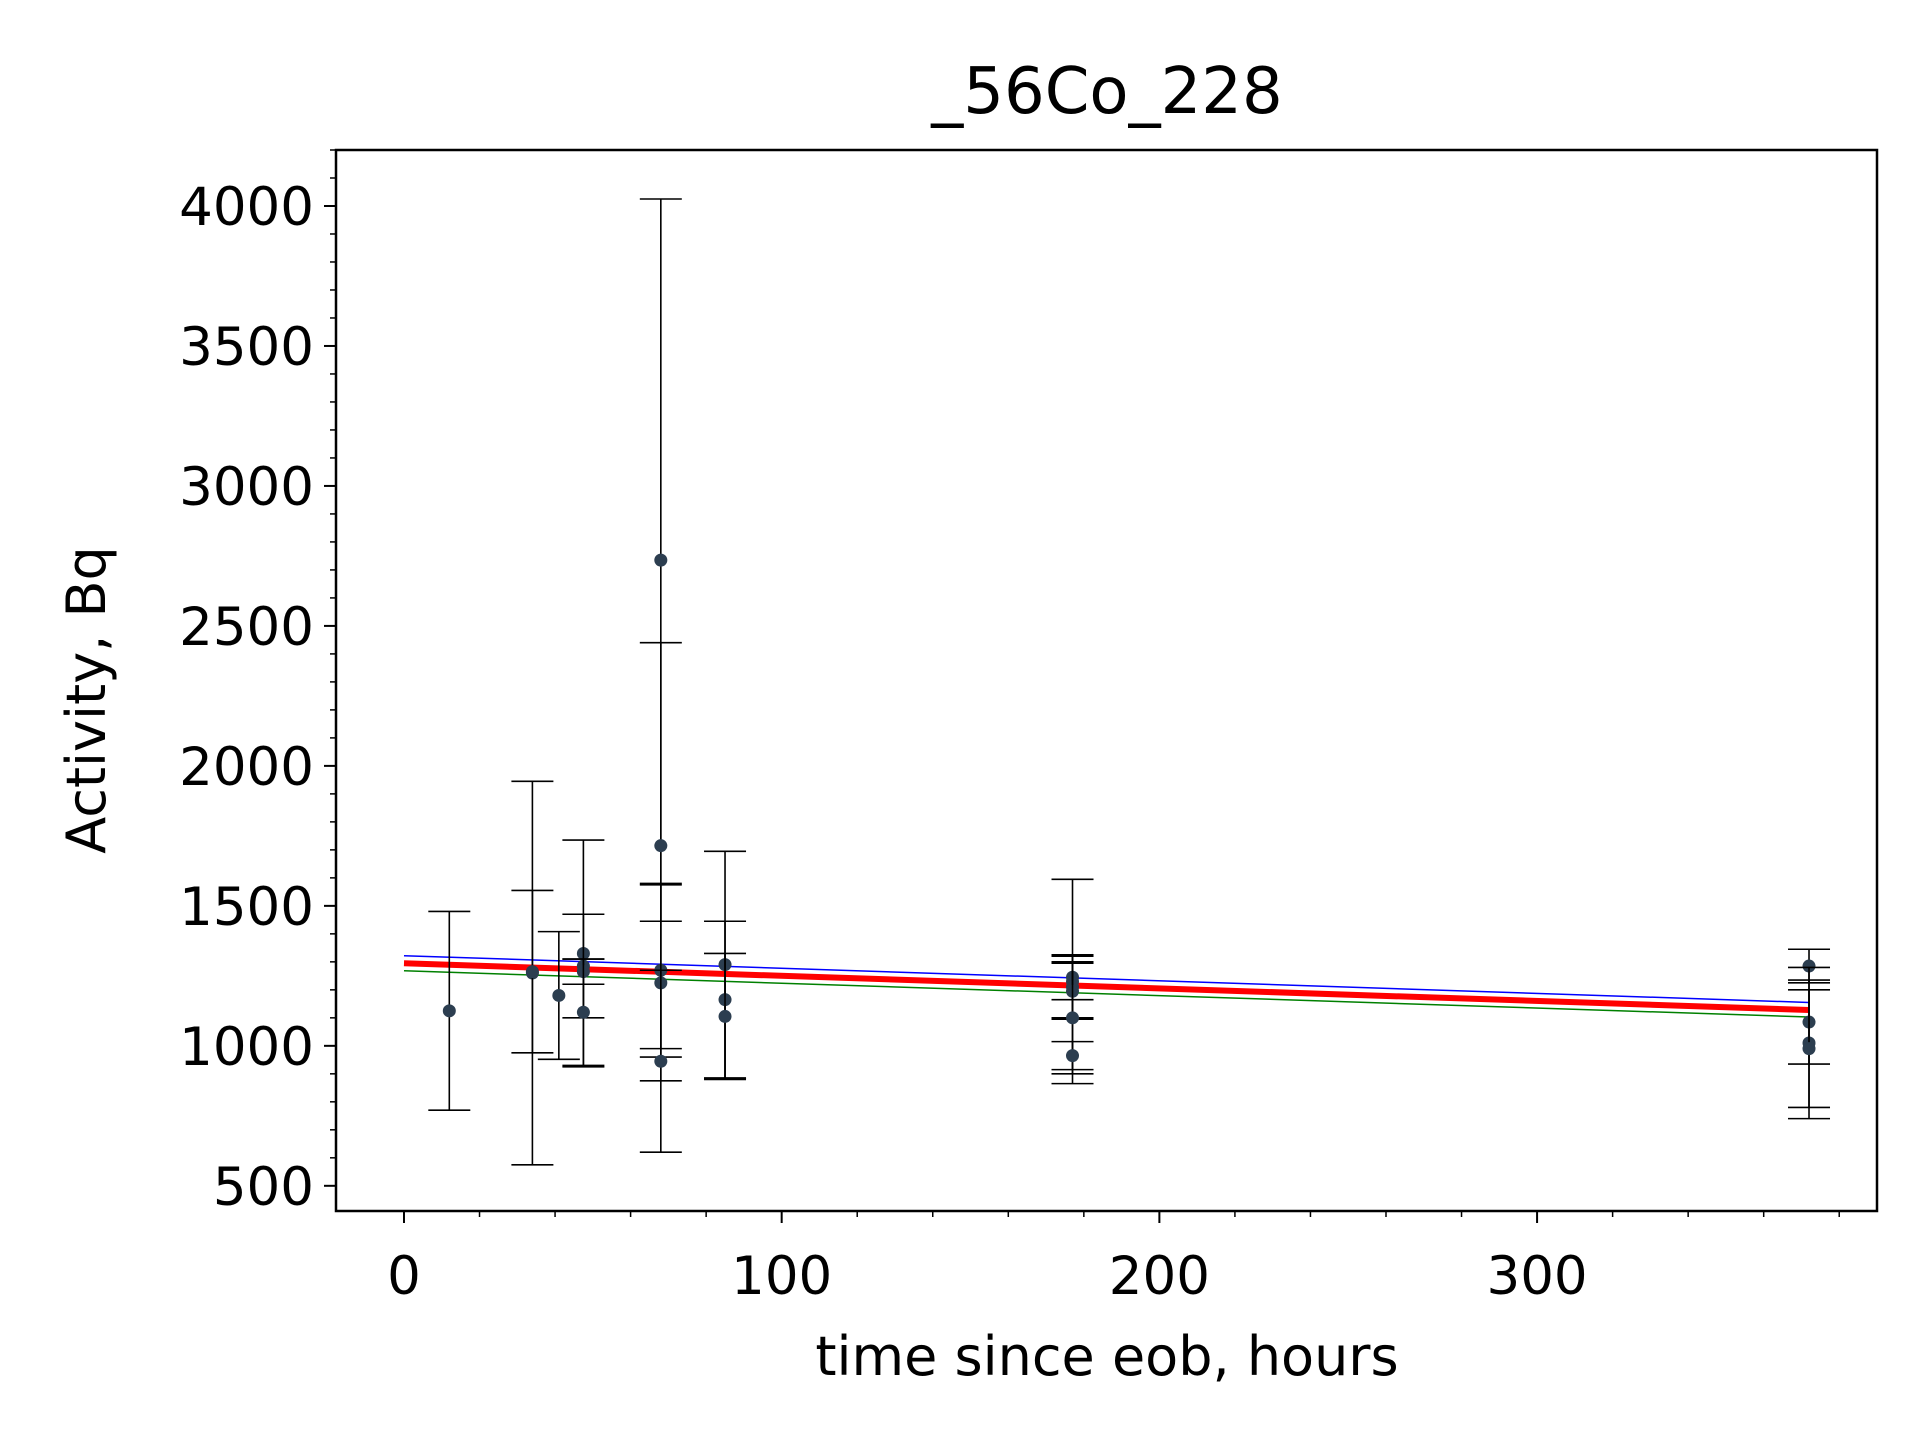  I want to click on y-tick-label: 2500, so click(246, 627).